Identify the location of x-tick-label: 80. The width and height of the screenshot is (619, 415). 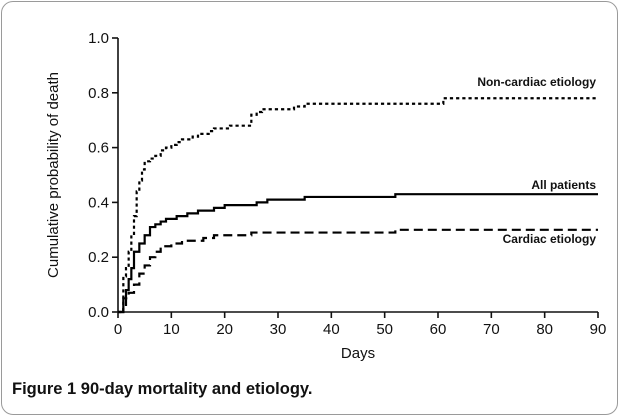
(544, 329).